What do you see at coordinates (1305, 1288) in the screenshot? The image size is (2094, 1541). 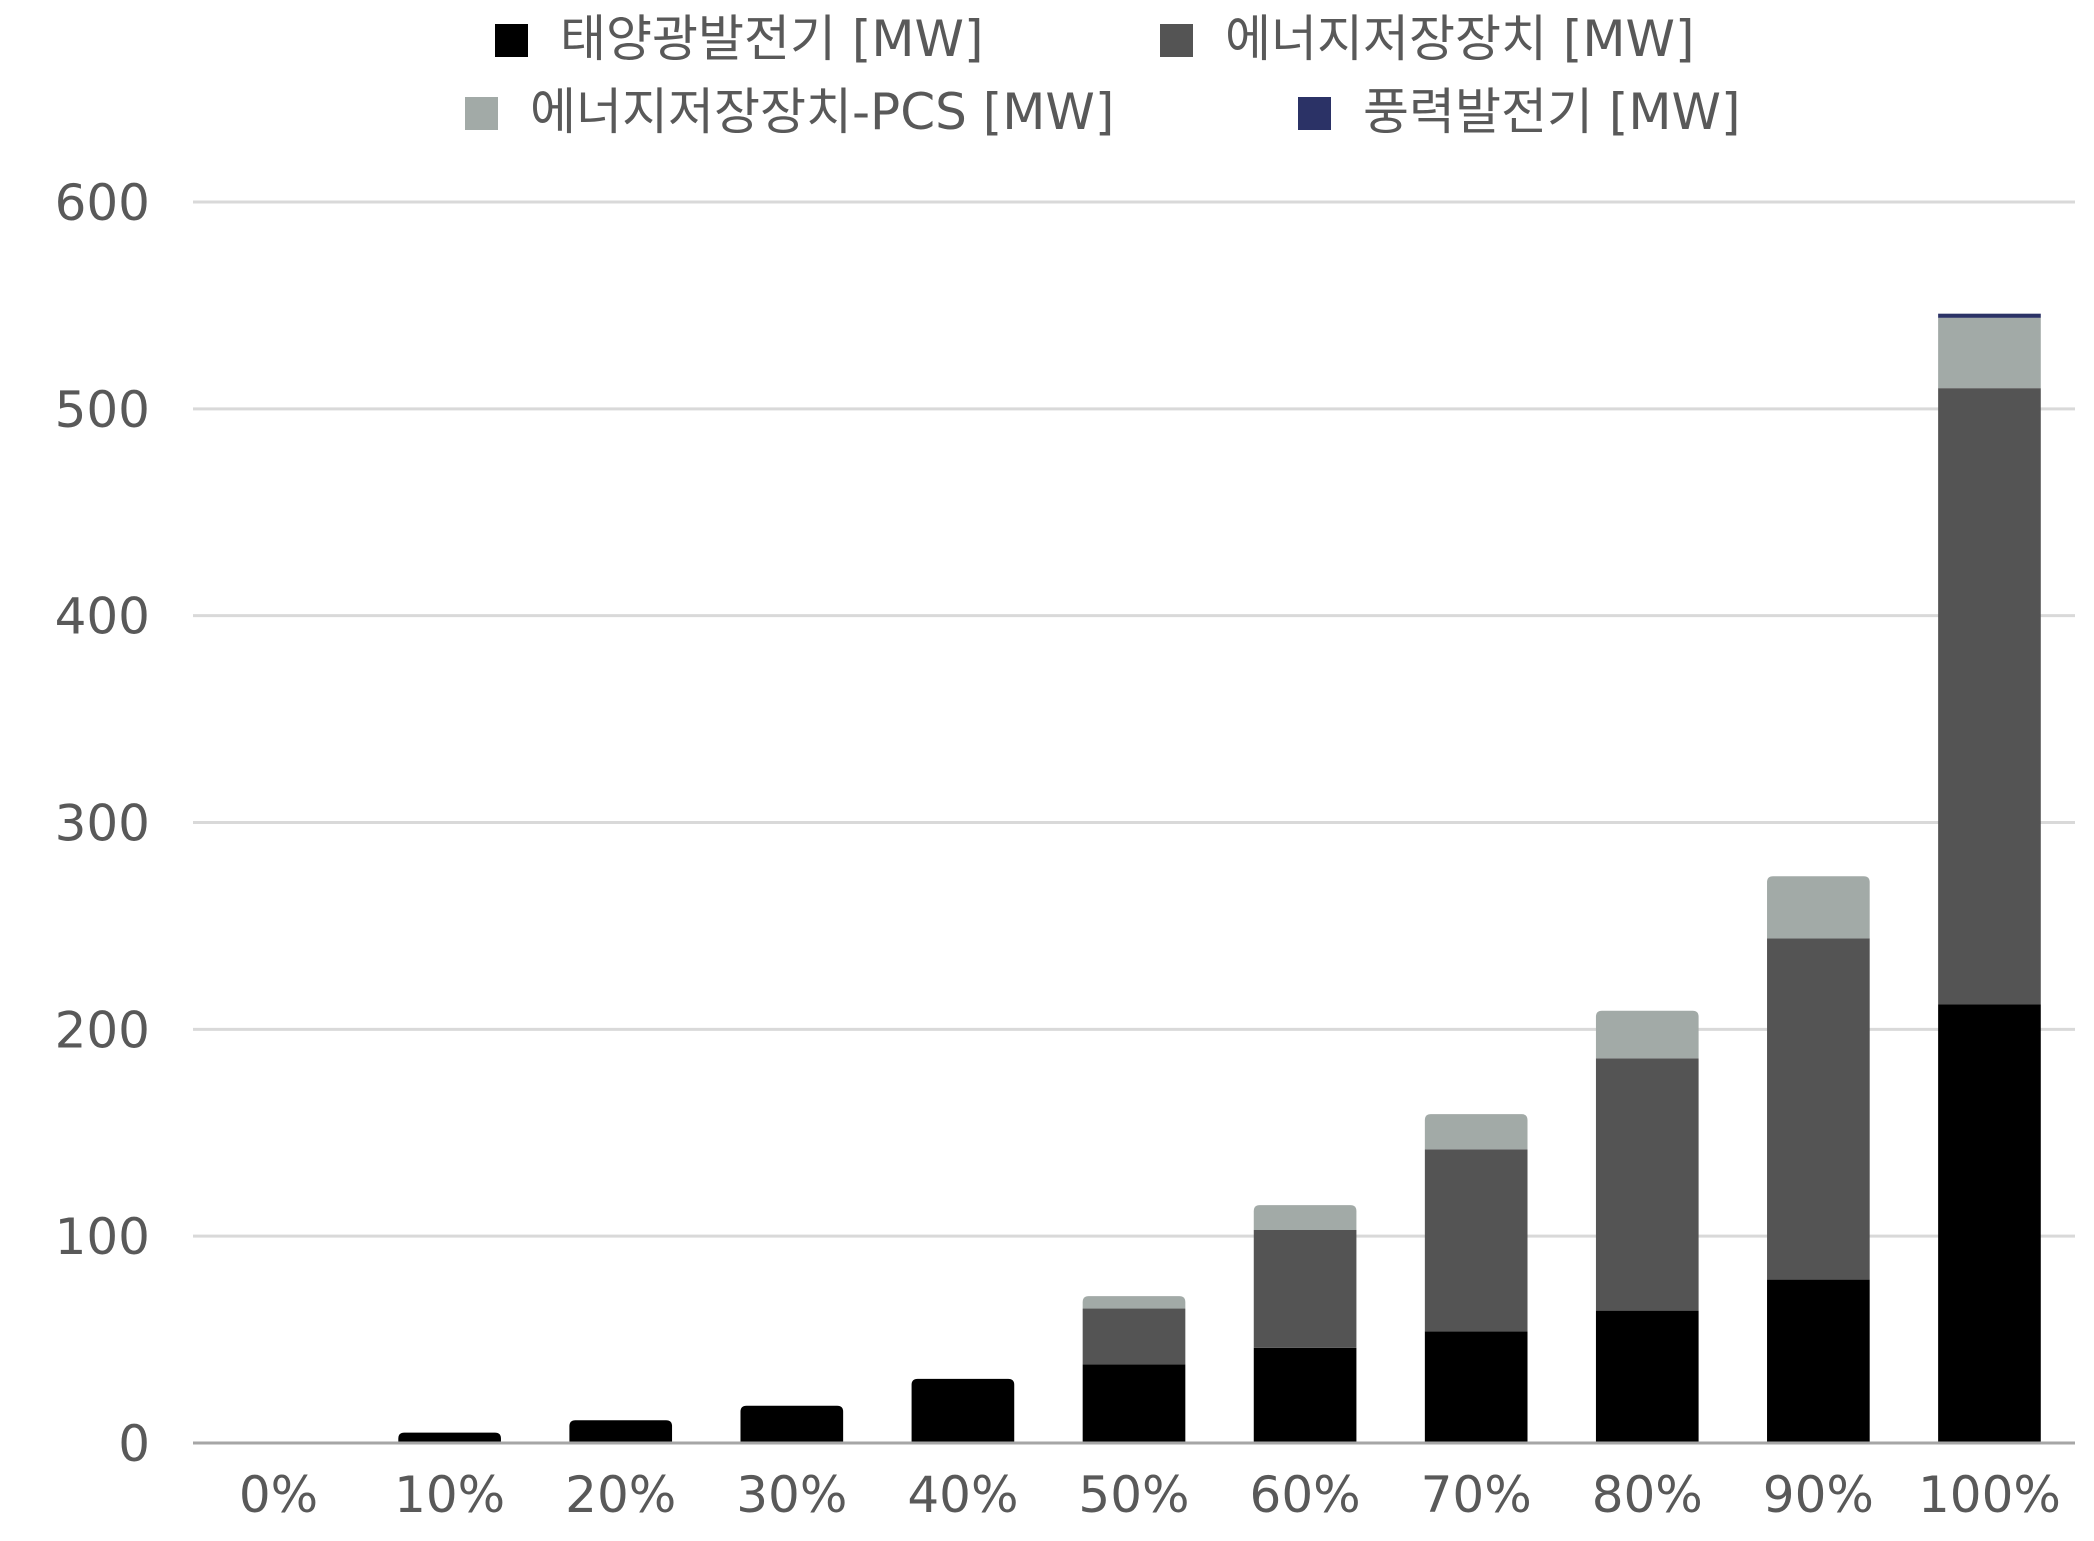 I see `bar-series-1-60pct` at bounding box center [1305, 1288].